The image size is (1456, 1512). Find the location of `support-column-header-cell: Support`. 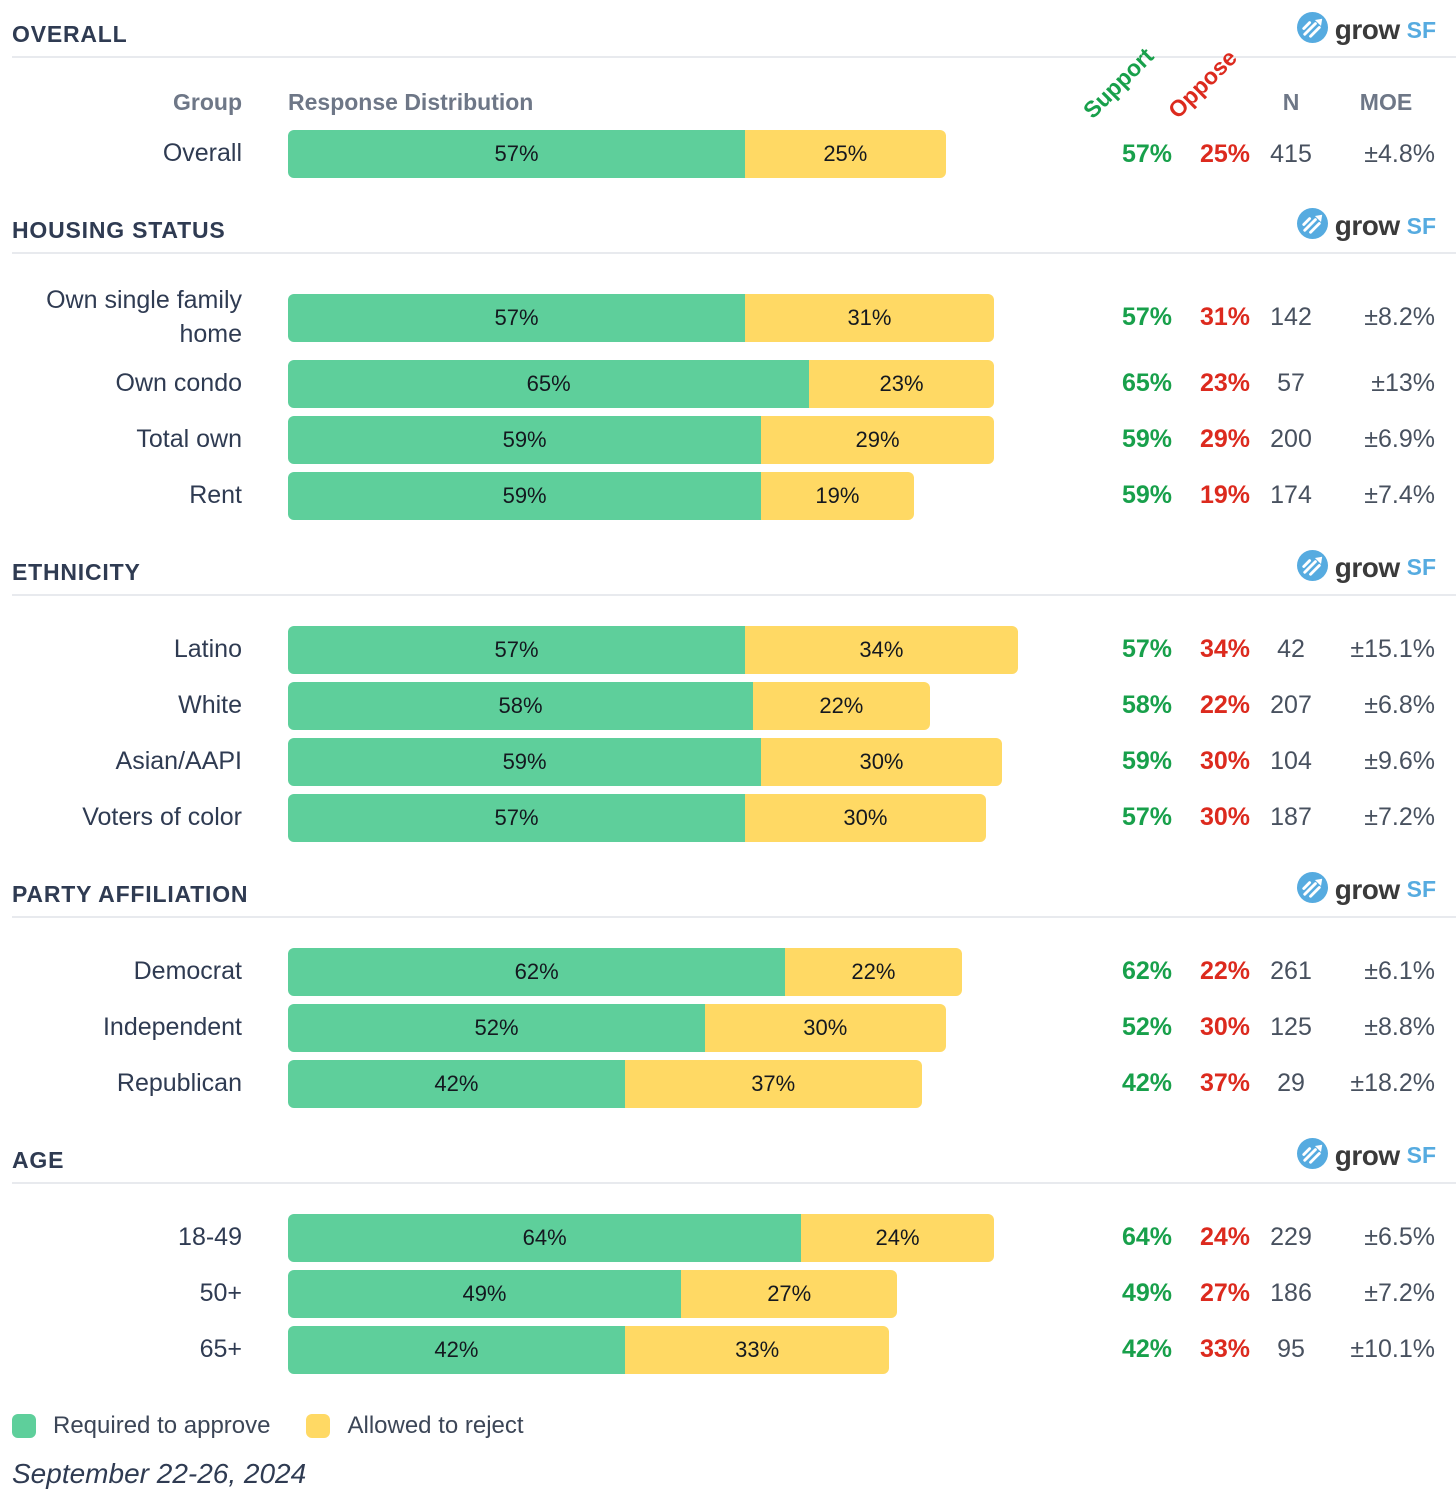

support-column-header-cell: Support is located at coordinates (1125, 83).